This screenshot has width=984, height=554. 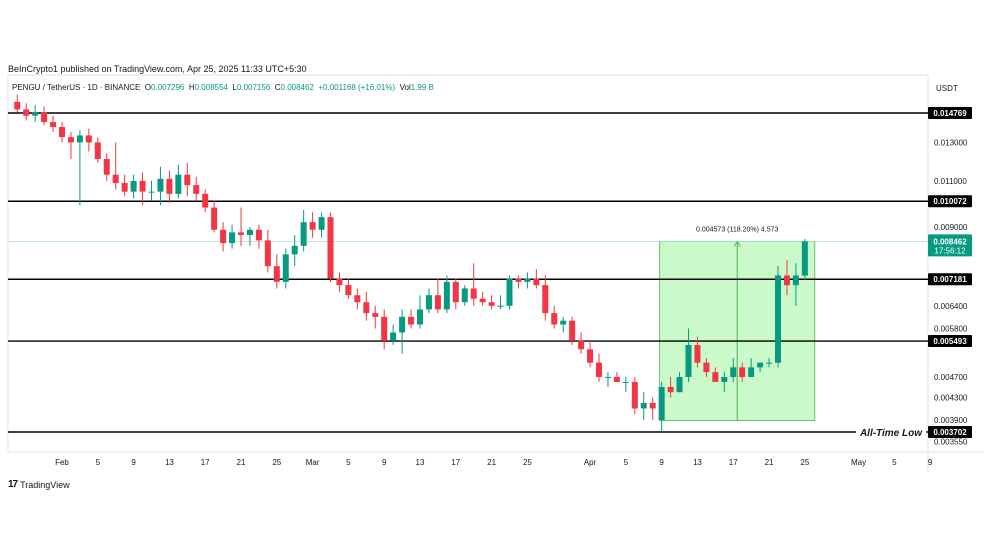 I want to click on y-tick-label: 0.004300, so click(x=951, y=397).